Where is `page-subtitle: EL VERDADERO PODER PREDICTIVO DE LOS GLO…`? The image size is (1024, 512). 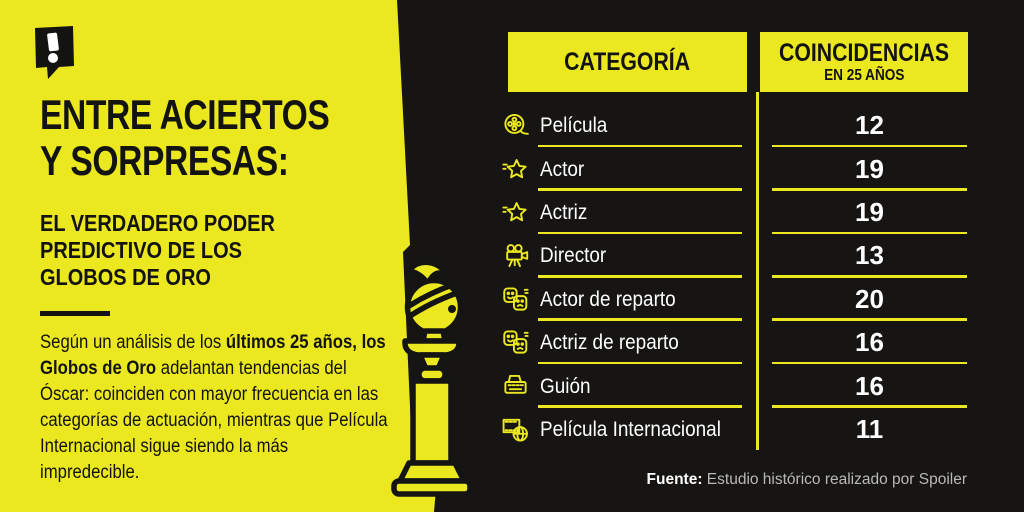
page-subtitle: EL VERDADERO PODER PREDICTIVO DE LOS GLO… is located at coordinates (210, 250).